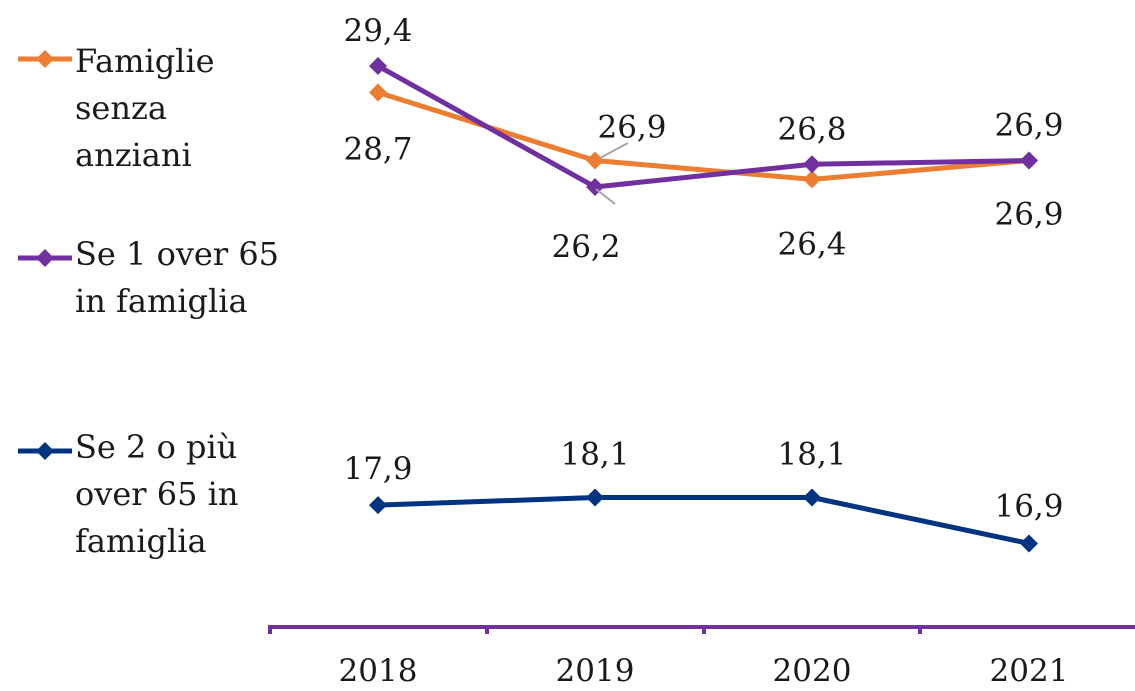 This screenshot has height=691, width=1135. I want to click on legend-item: Se 2 o più over 65 in famiglia, so click(128, 494).